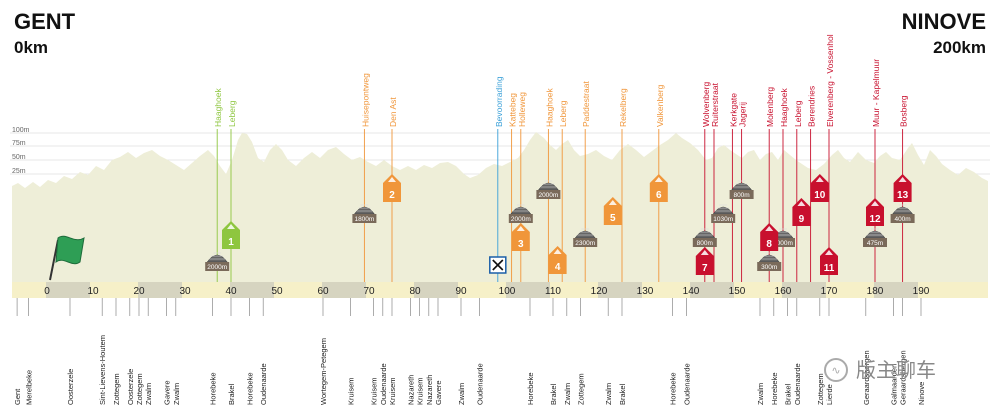 The height and width of the screenshot is (413, 1000). What do you see at coordinates (19, 157) in the screenshot?
I see `altitude-label: 50m` at bounding box center [19, 157].